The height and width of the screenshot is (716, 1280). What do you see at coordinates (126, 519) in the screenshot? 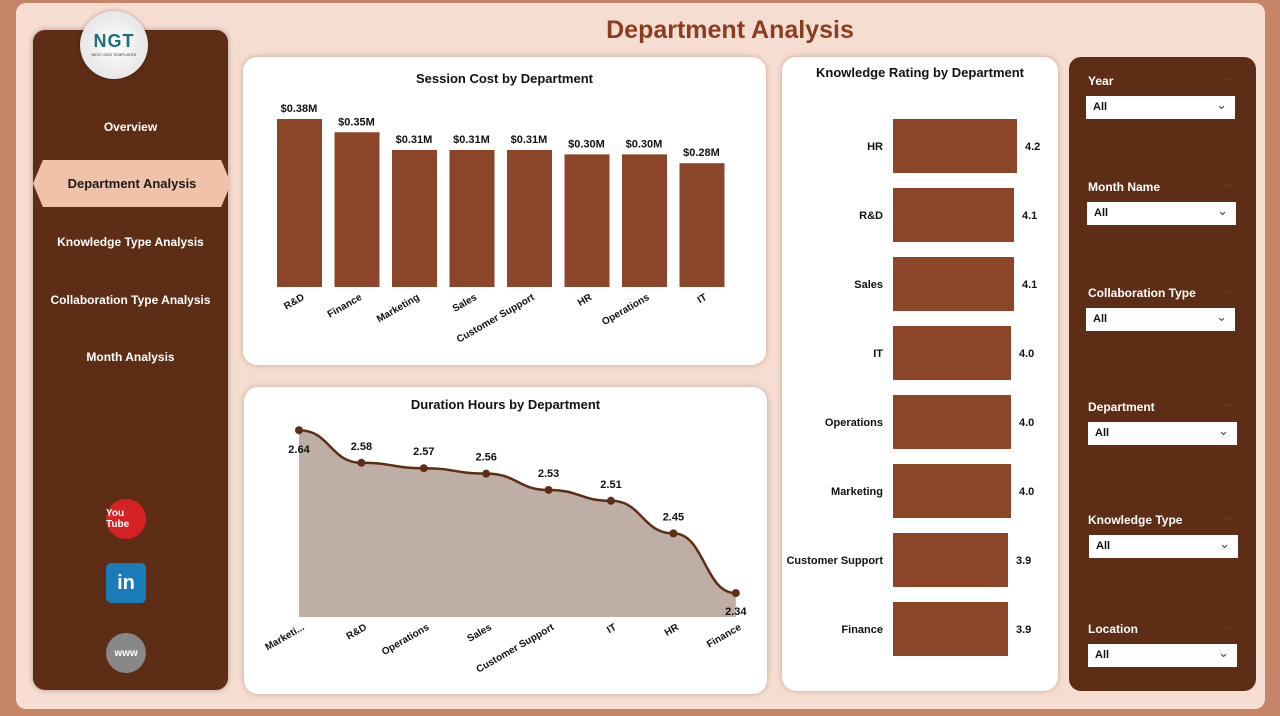
I see `youtube-icon: You Tube` at bounding box center [126, 519].